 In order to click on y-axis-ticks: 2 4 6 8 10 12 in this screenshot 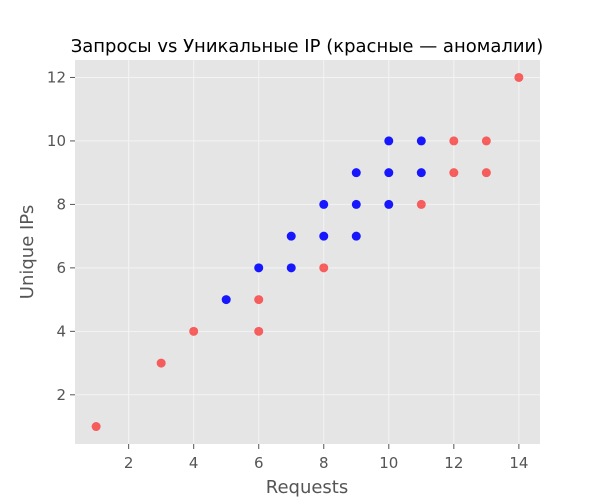, I will do `click(61, 236)`.